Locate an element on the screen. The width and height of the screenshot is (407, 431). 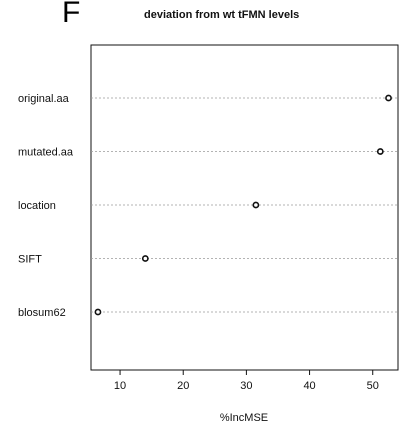
data-point-location is located at coordinates (256, 205).